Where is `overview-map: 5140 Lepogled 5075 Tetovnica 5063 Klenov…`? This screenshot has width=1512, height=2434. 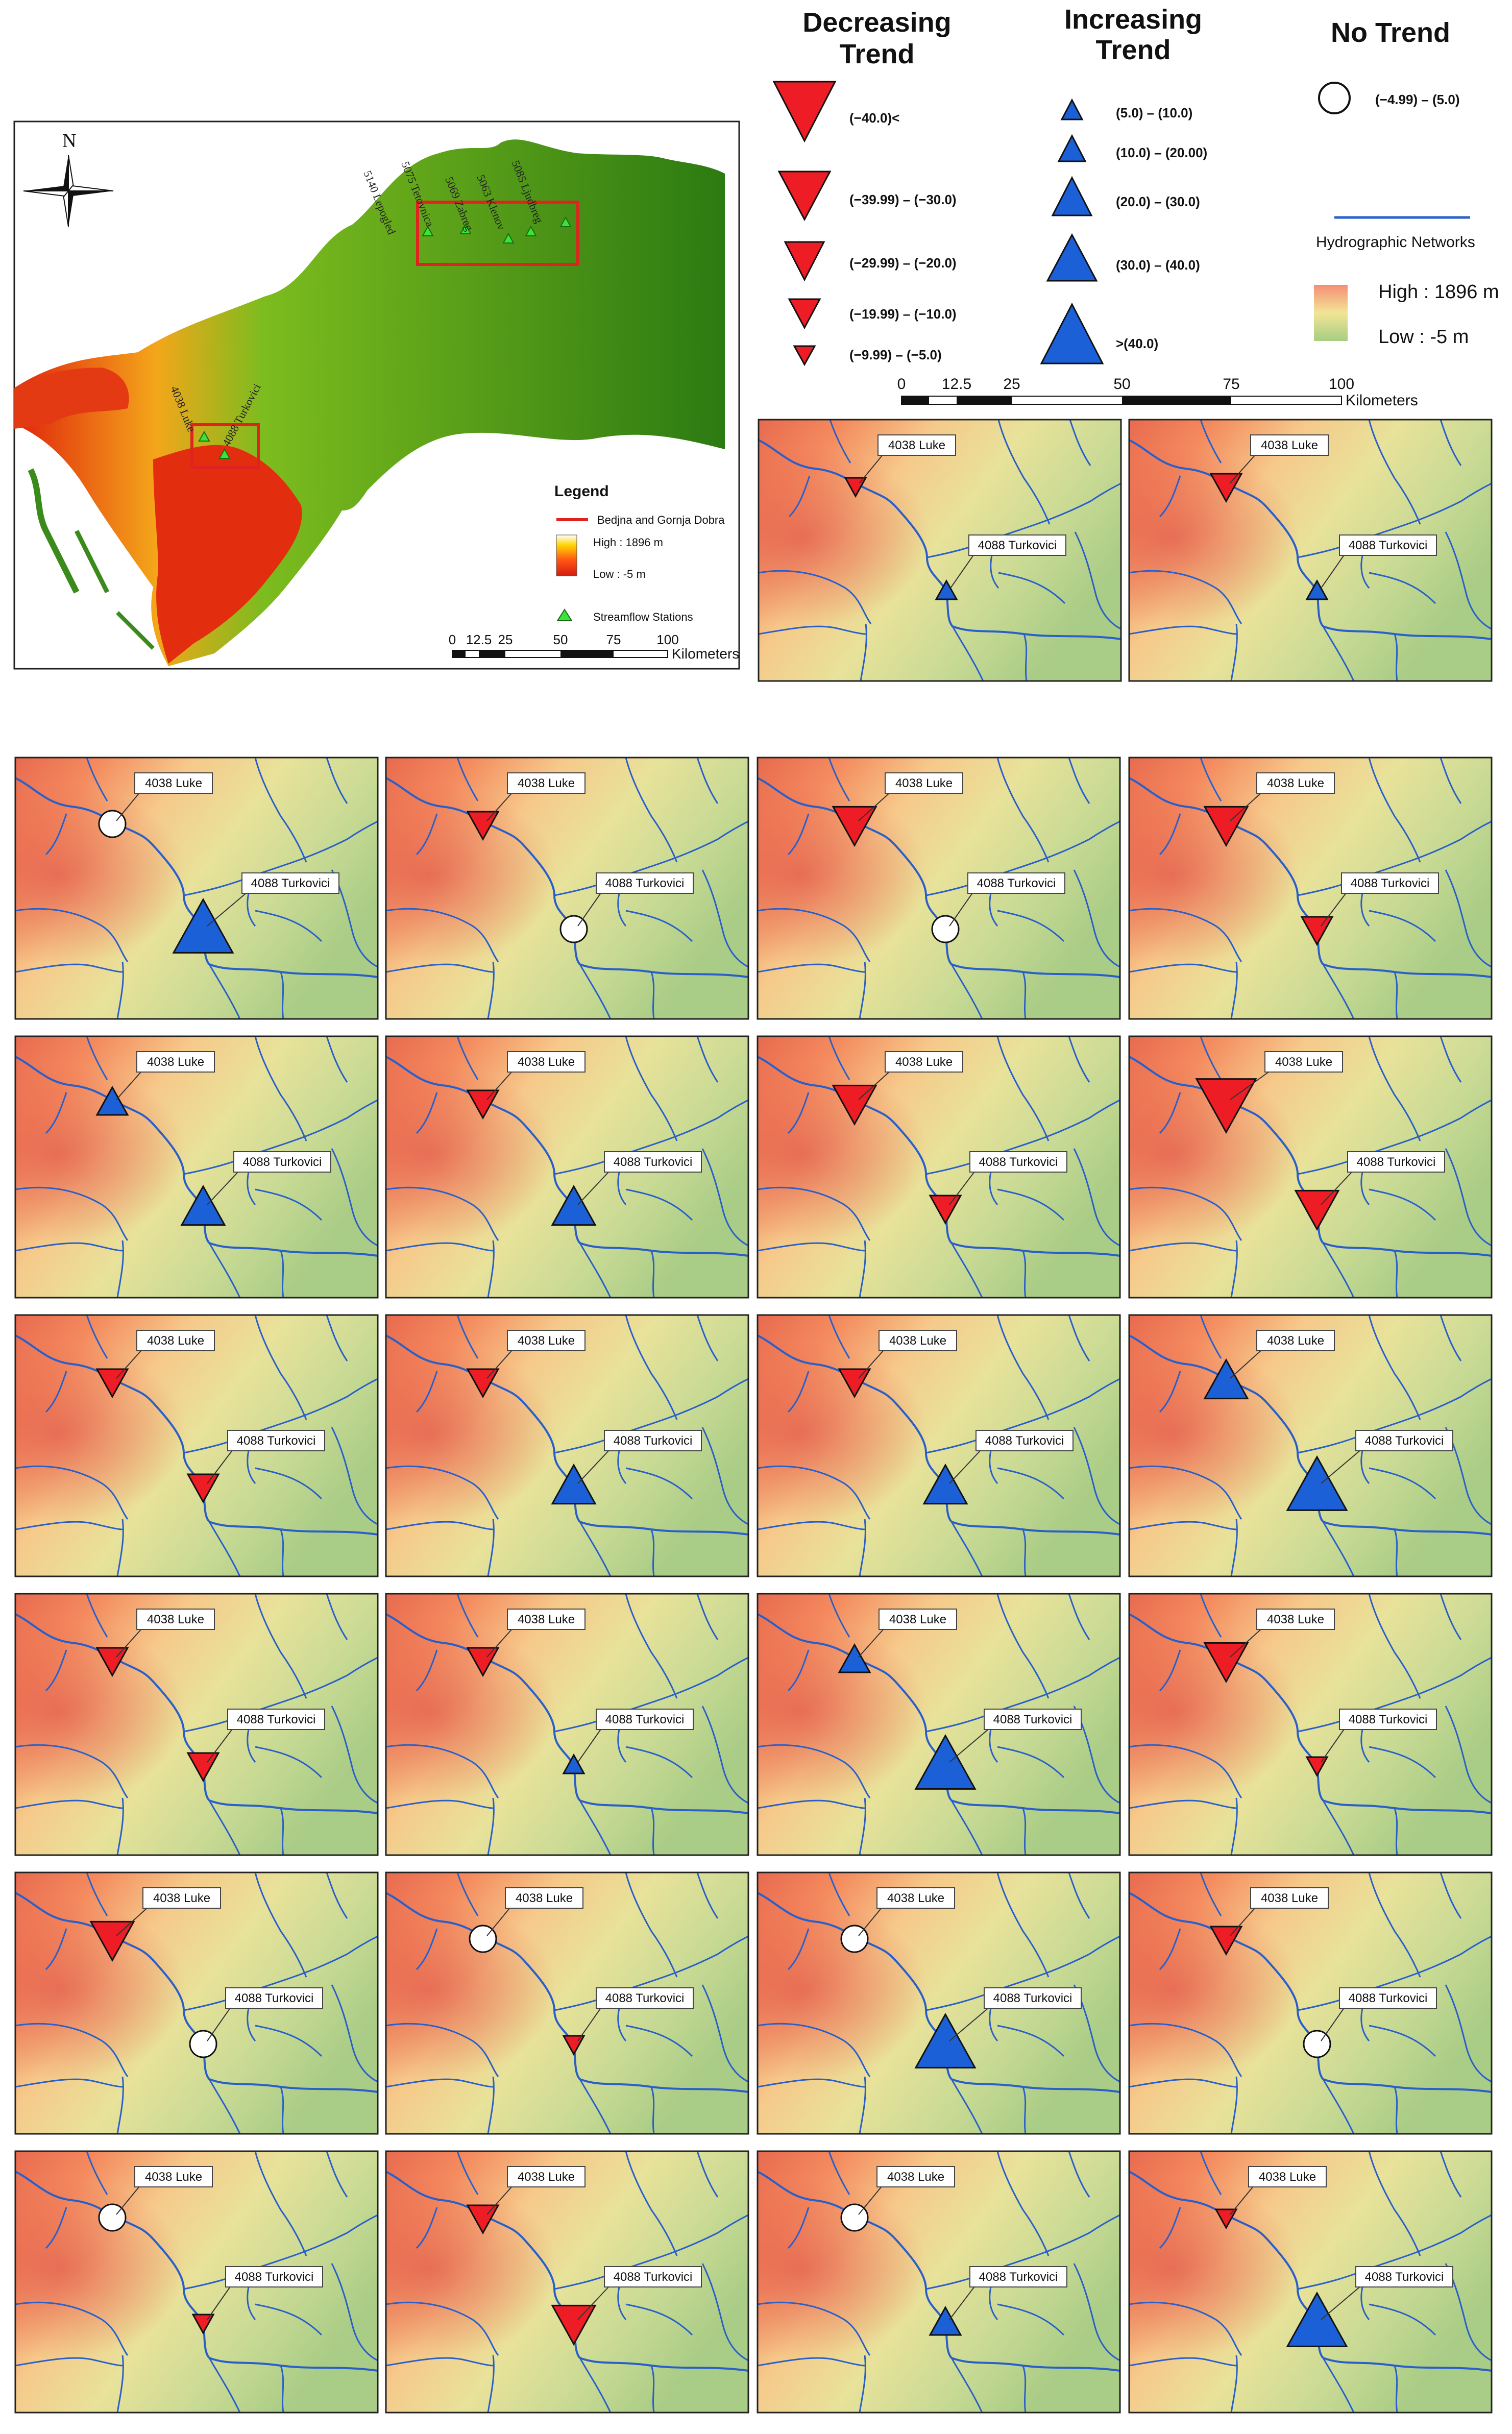
overview-map: 5140 Lepogled 5075 Tetovnica 5063 Klenov… is located at coordinates (377, 395).